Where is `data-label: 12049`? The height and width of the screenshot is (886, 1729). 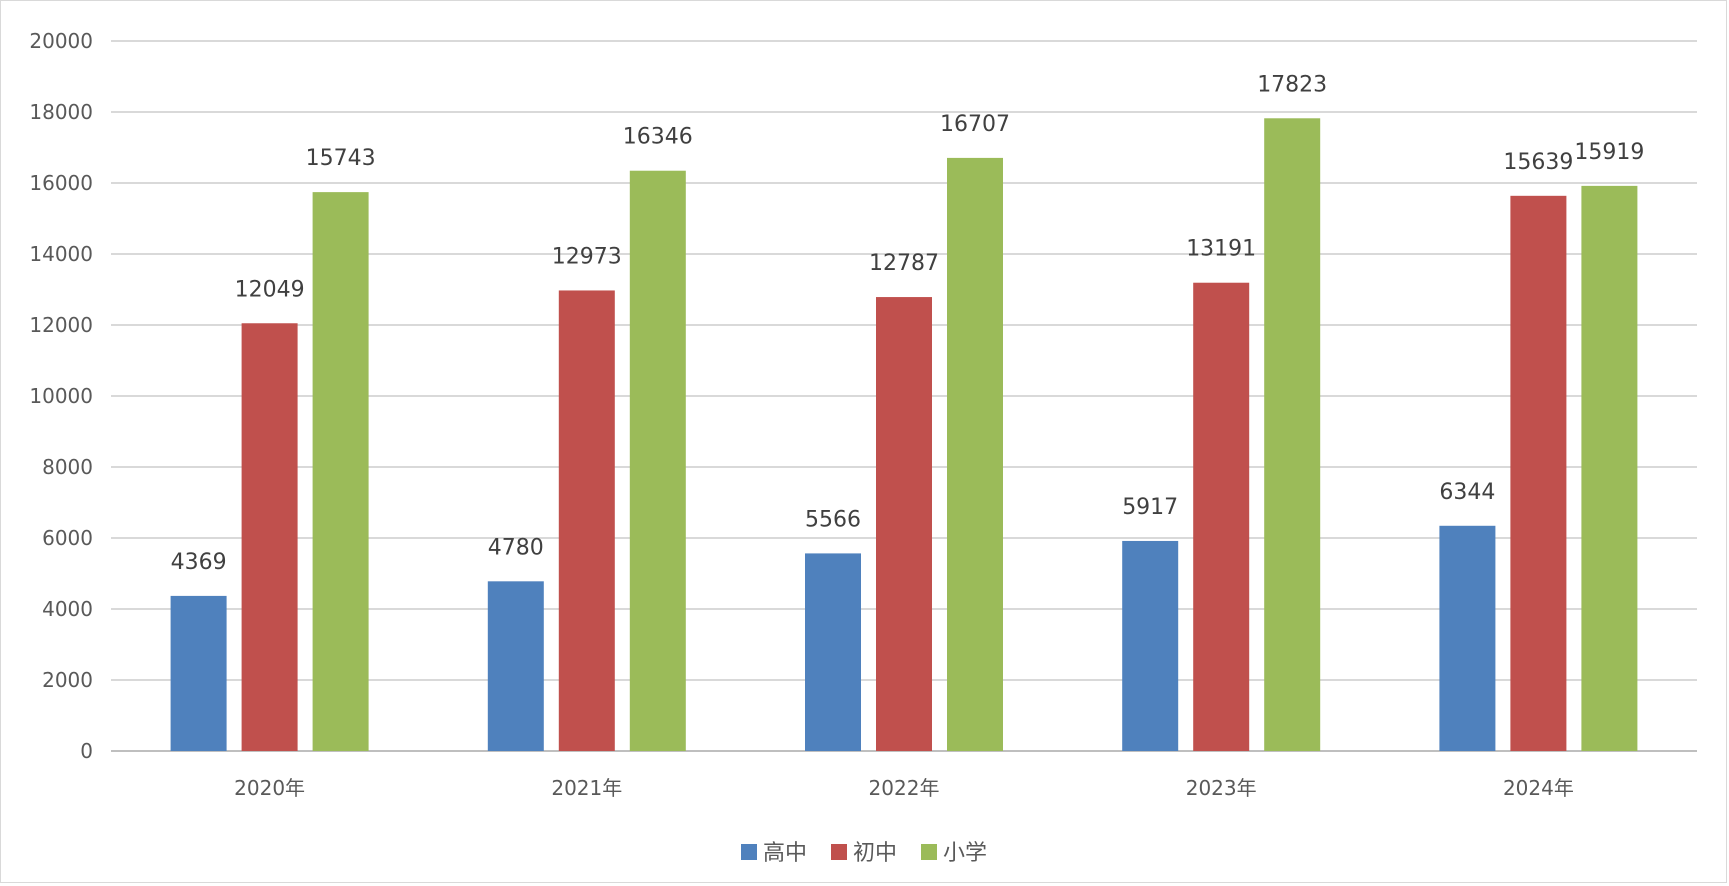
data-label: 12049 is located at coordinates (270, 289).